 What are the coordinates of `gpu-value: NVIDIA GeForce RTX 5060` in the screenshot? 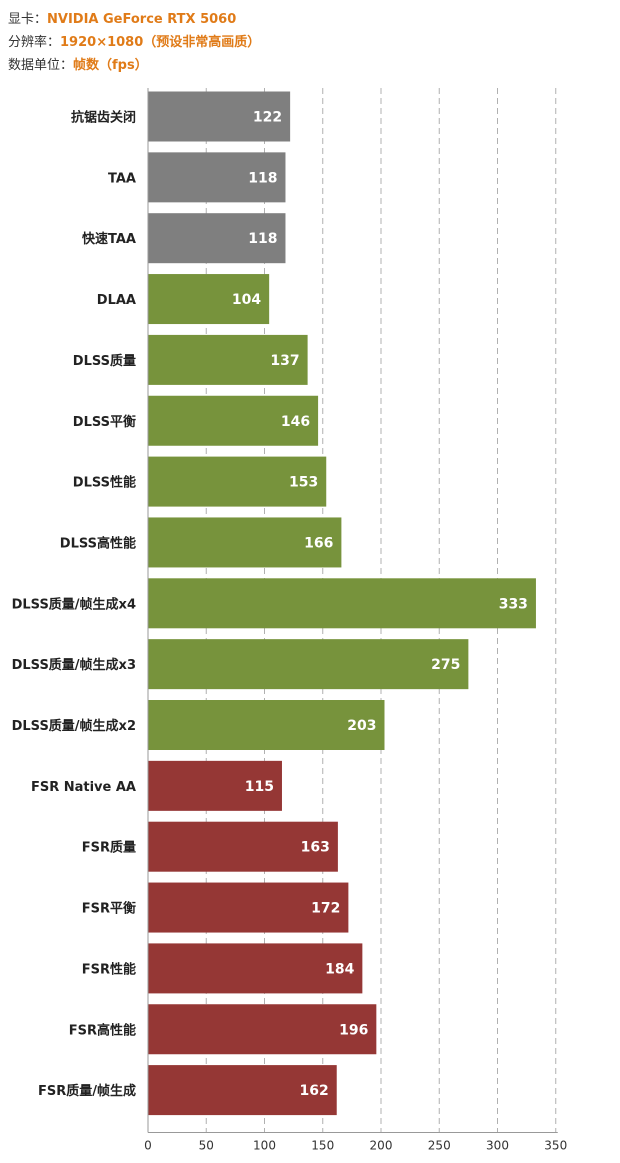 It's located at (142, 19).